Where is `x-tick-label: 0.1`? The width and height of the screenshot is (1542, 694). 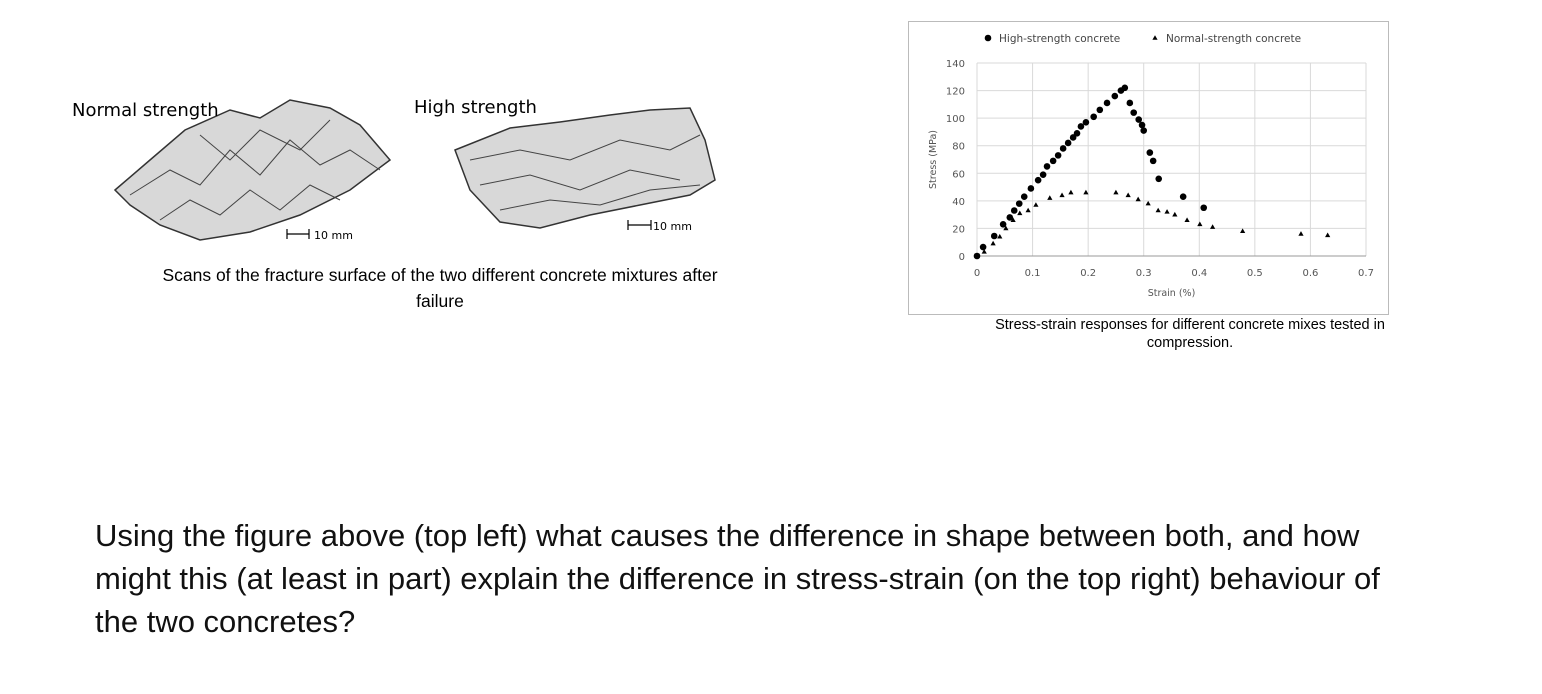 x-tick-label: 0.1 is located at coordinates (1033, 273).